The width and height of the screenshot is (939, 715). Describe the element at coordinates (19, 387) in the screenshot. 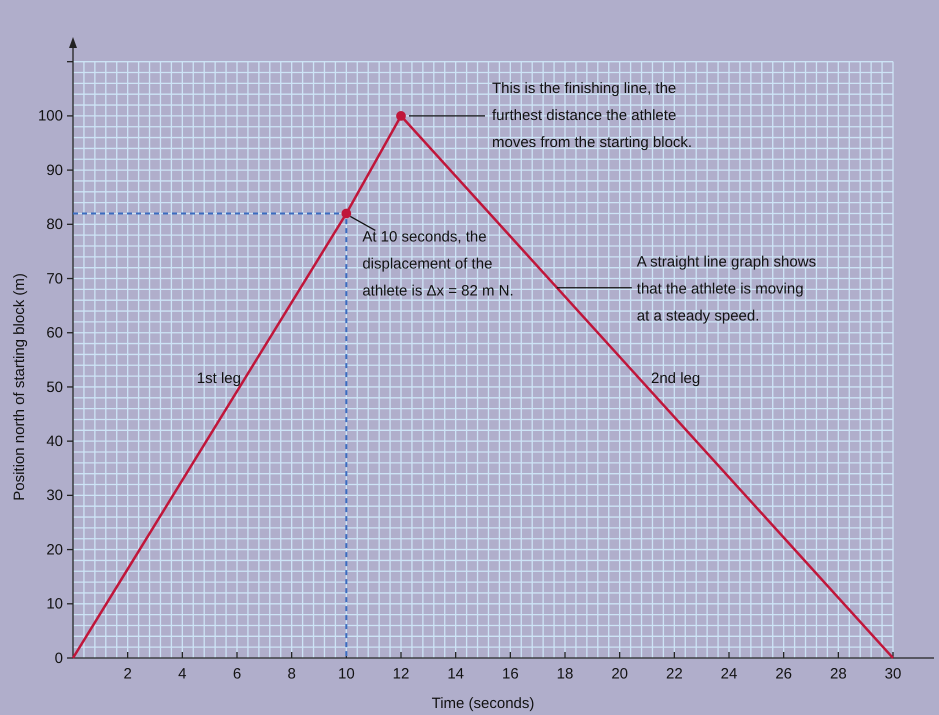

I see `y-axis-title: Position north of starting block (m)` at that location.